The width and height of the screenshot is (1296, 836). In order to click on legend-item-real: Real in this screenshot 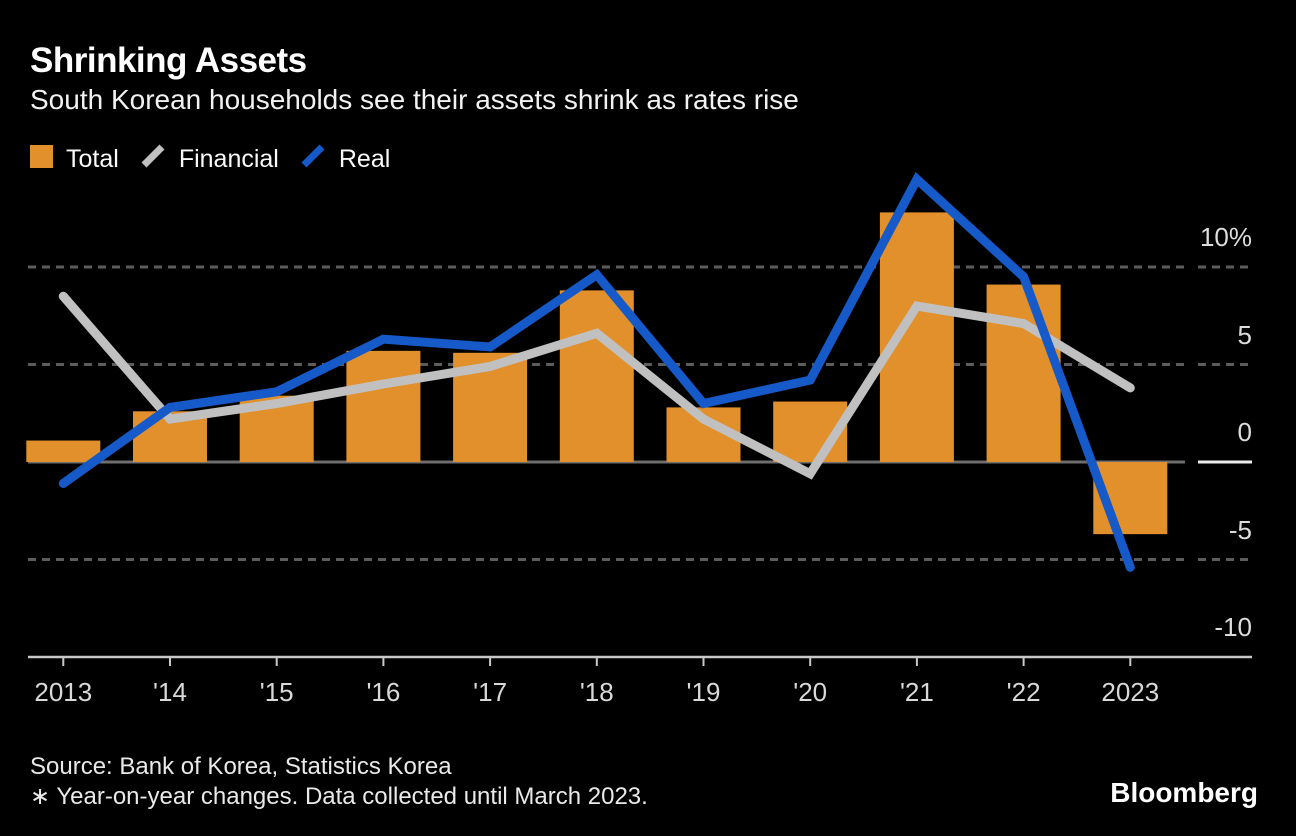, I will do `click(345, 159)`.